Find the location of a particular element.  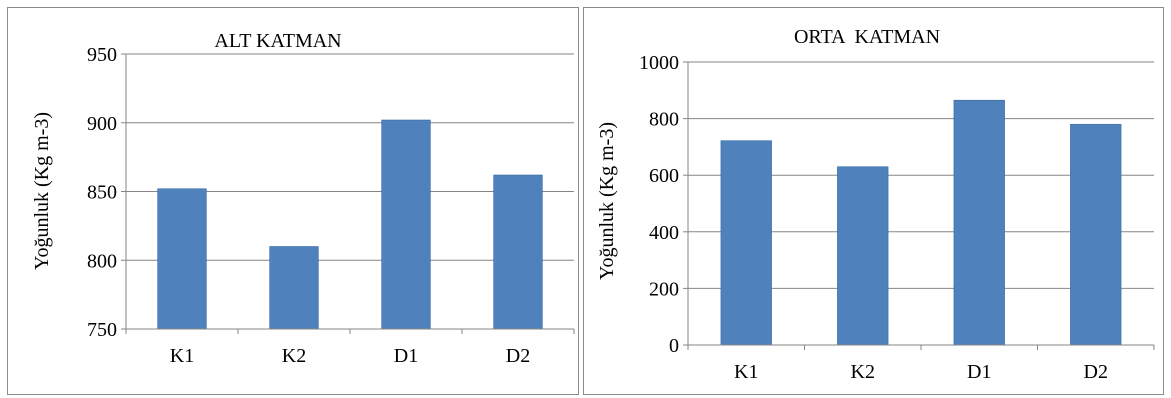

y-tick-label: 400 is located at coordinates (664, 233).